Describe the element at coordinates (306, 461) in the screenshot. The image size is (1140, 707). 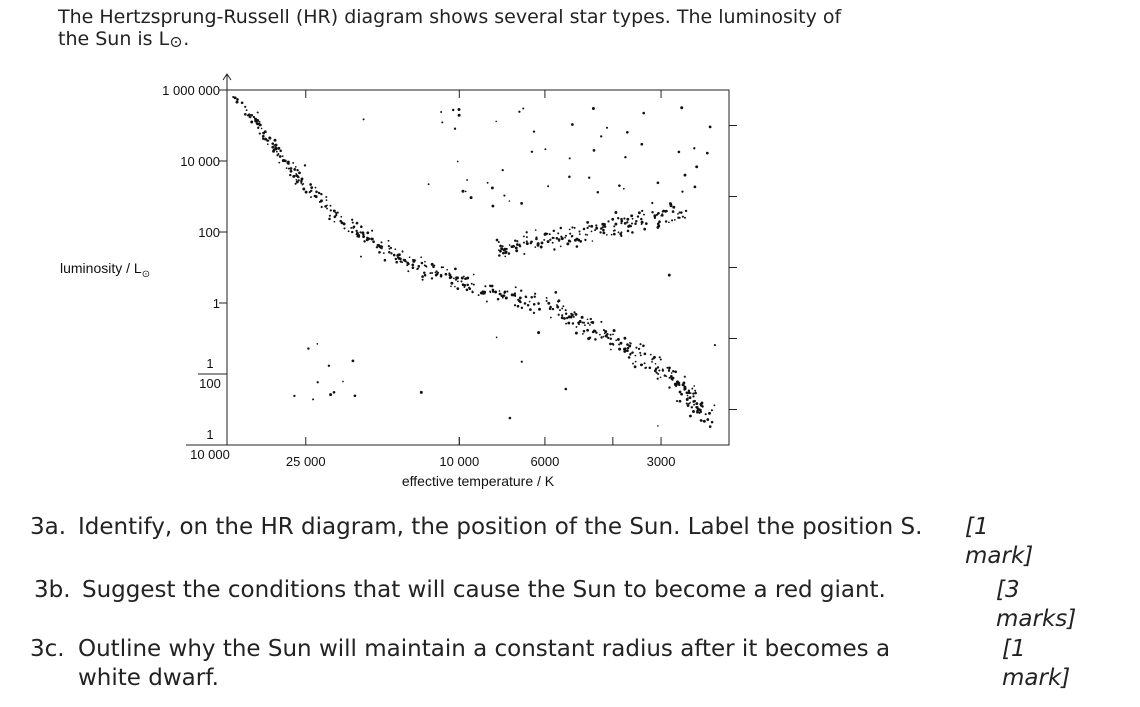
I see `x-tick-label: 25 000` at that location.